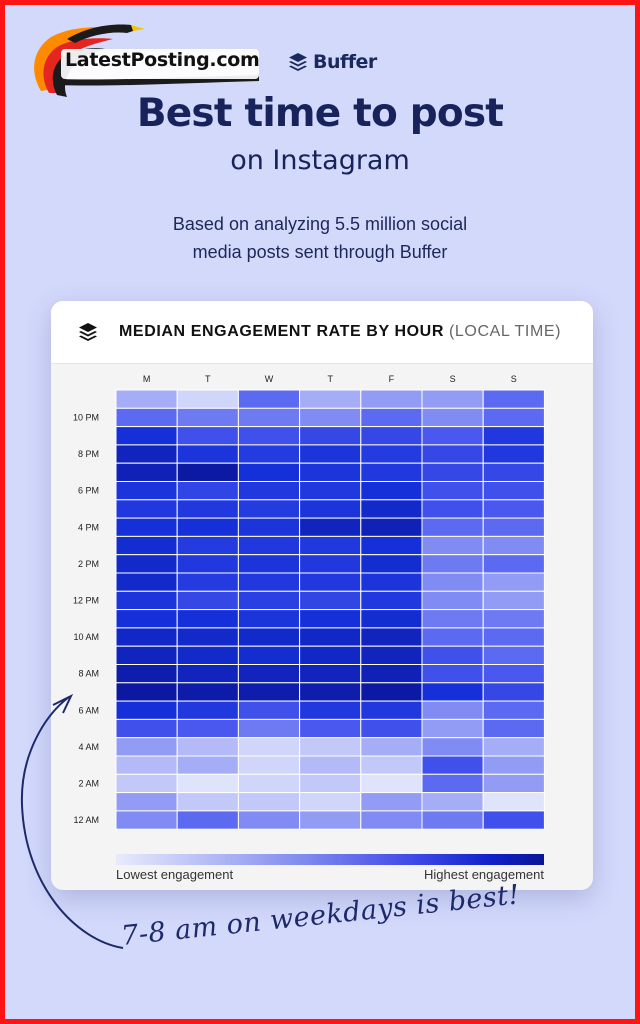 The width and height of the screenshot is (640, 1024). What do you see at coordinates (147, 379) in the screenshot?
I see `column-label: M` at bounding box center [147, 379].